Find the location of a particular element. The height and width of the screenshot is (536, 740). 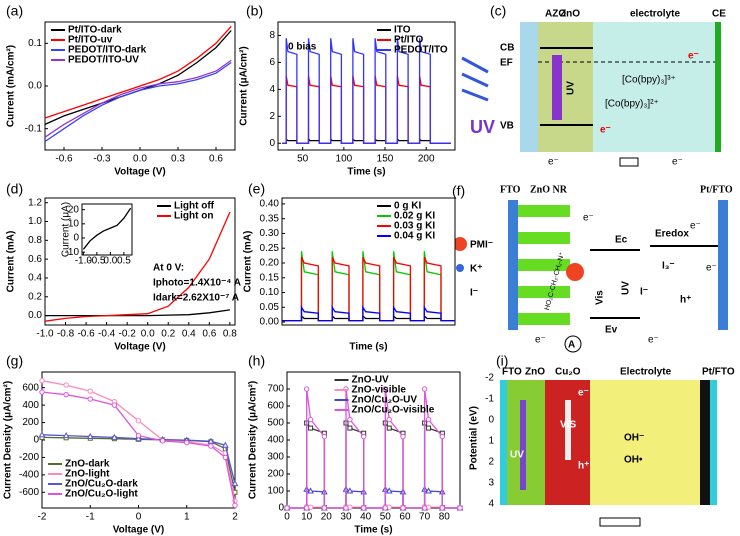

label: OH• is located at coordinates (633, 460).